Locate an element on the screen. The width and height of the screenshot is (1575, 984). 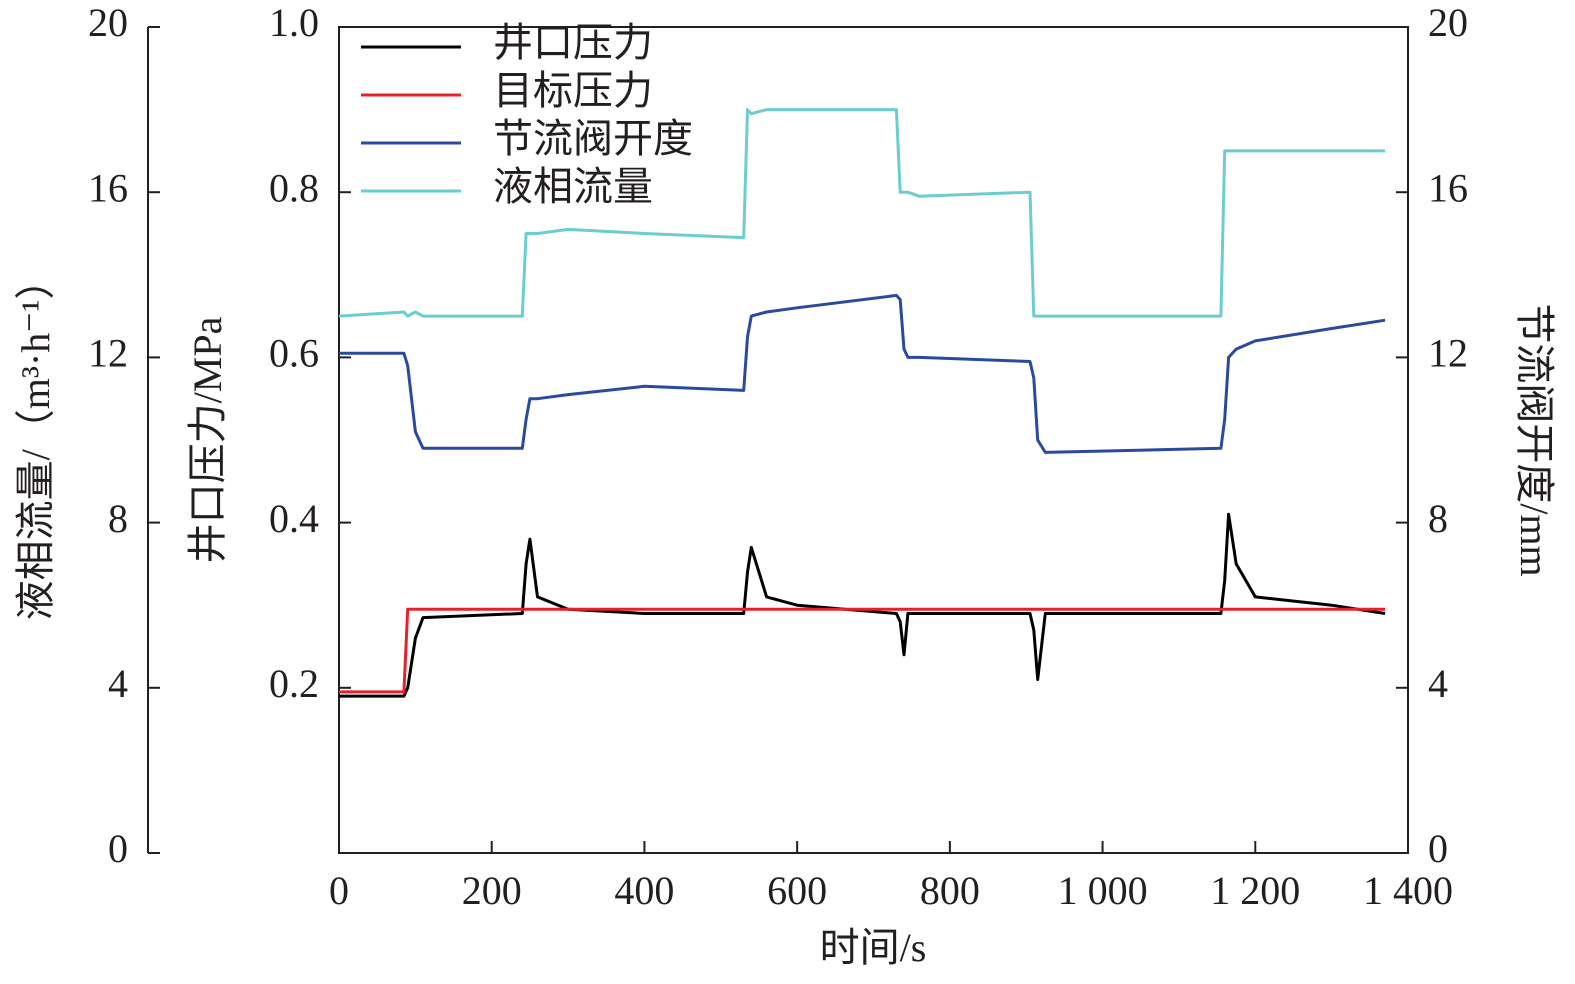
y2-tick-label: 16 is located at coordinates (1448, 187).